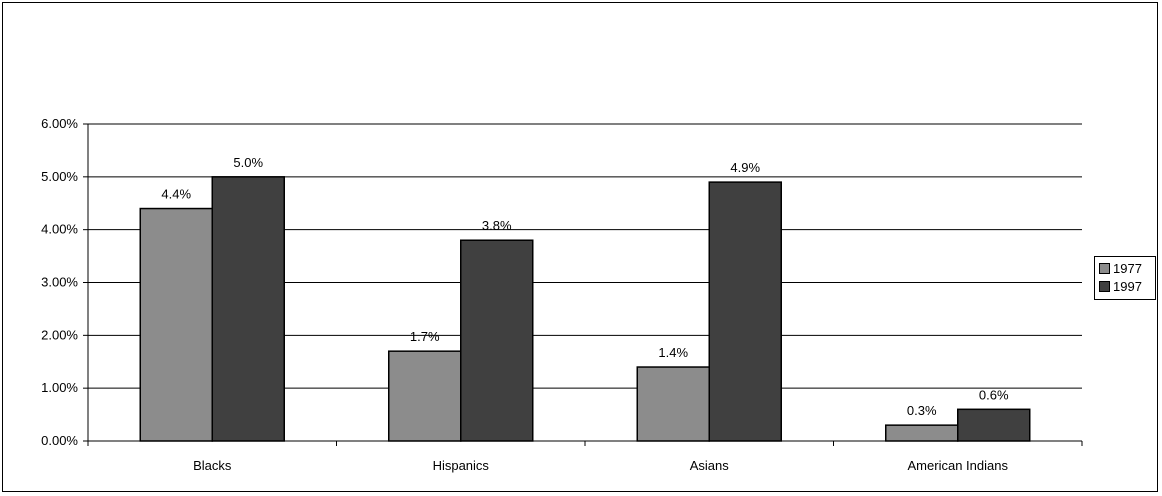 This screenshot has height=496, width=1162. Describe the element at coordinates (1104, 268) in the screenshot. I see `legend-swatch-1977` at that location.